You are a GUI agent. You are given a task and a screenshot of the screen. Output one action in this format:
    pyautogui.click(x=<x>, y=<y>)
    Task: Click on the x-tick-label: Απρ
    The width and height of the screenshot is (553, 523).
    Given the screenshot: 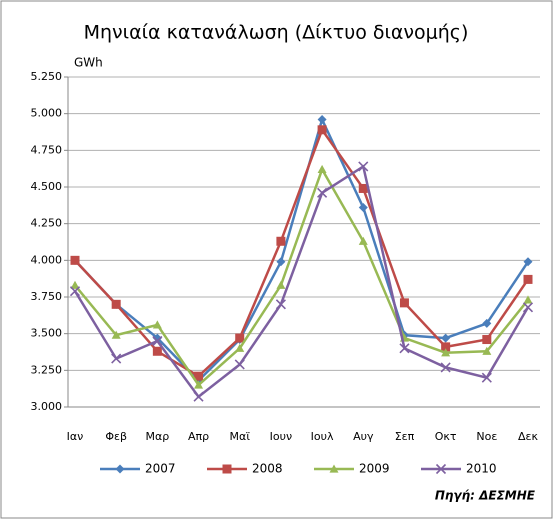 What is the action you would take?
    pyautogui.click(x=198, y=436)
    